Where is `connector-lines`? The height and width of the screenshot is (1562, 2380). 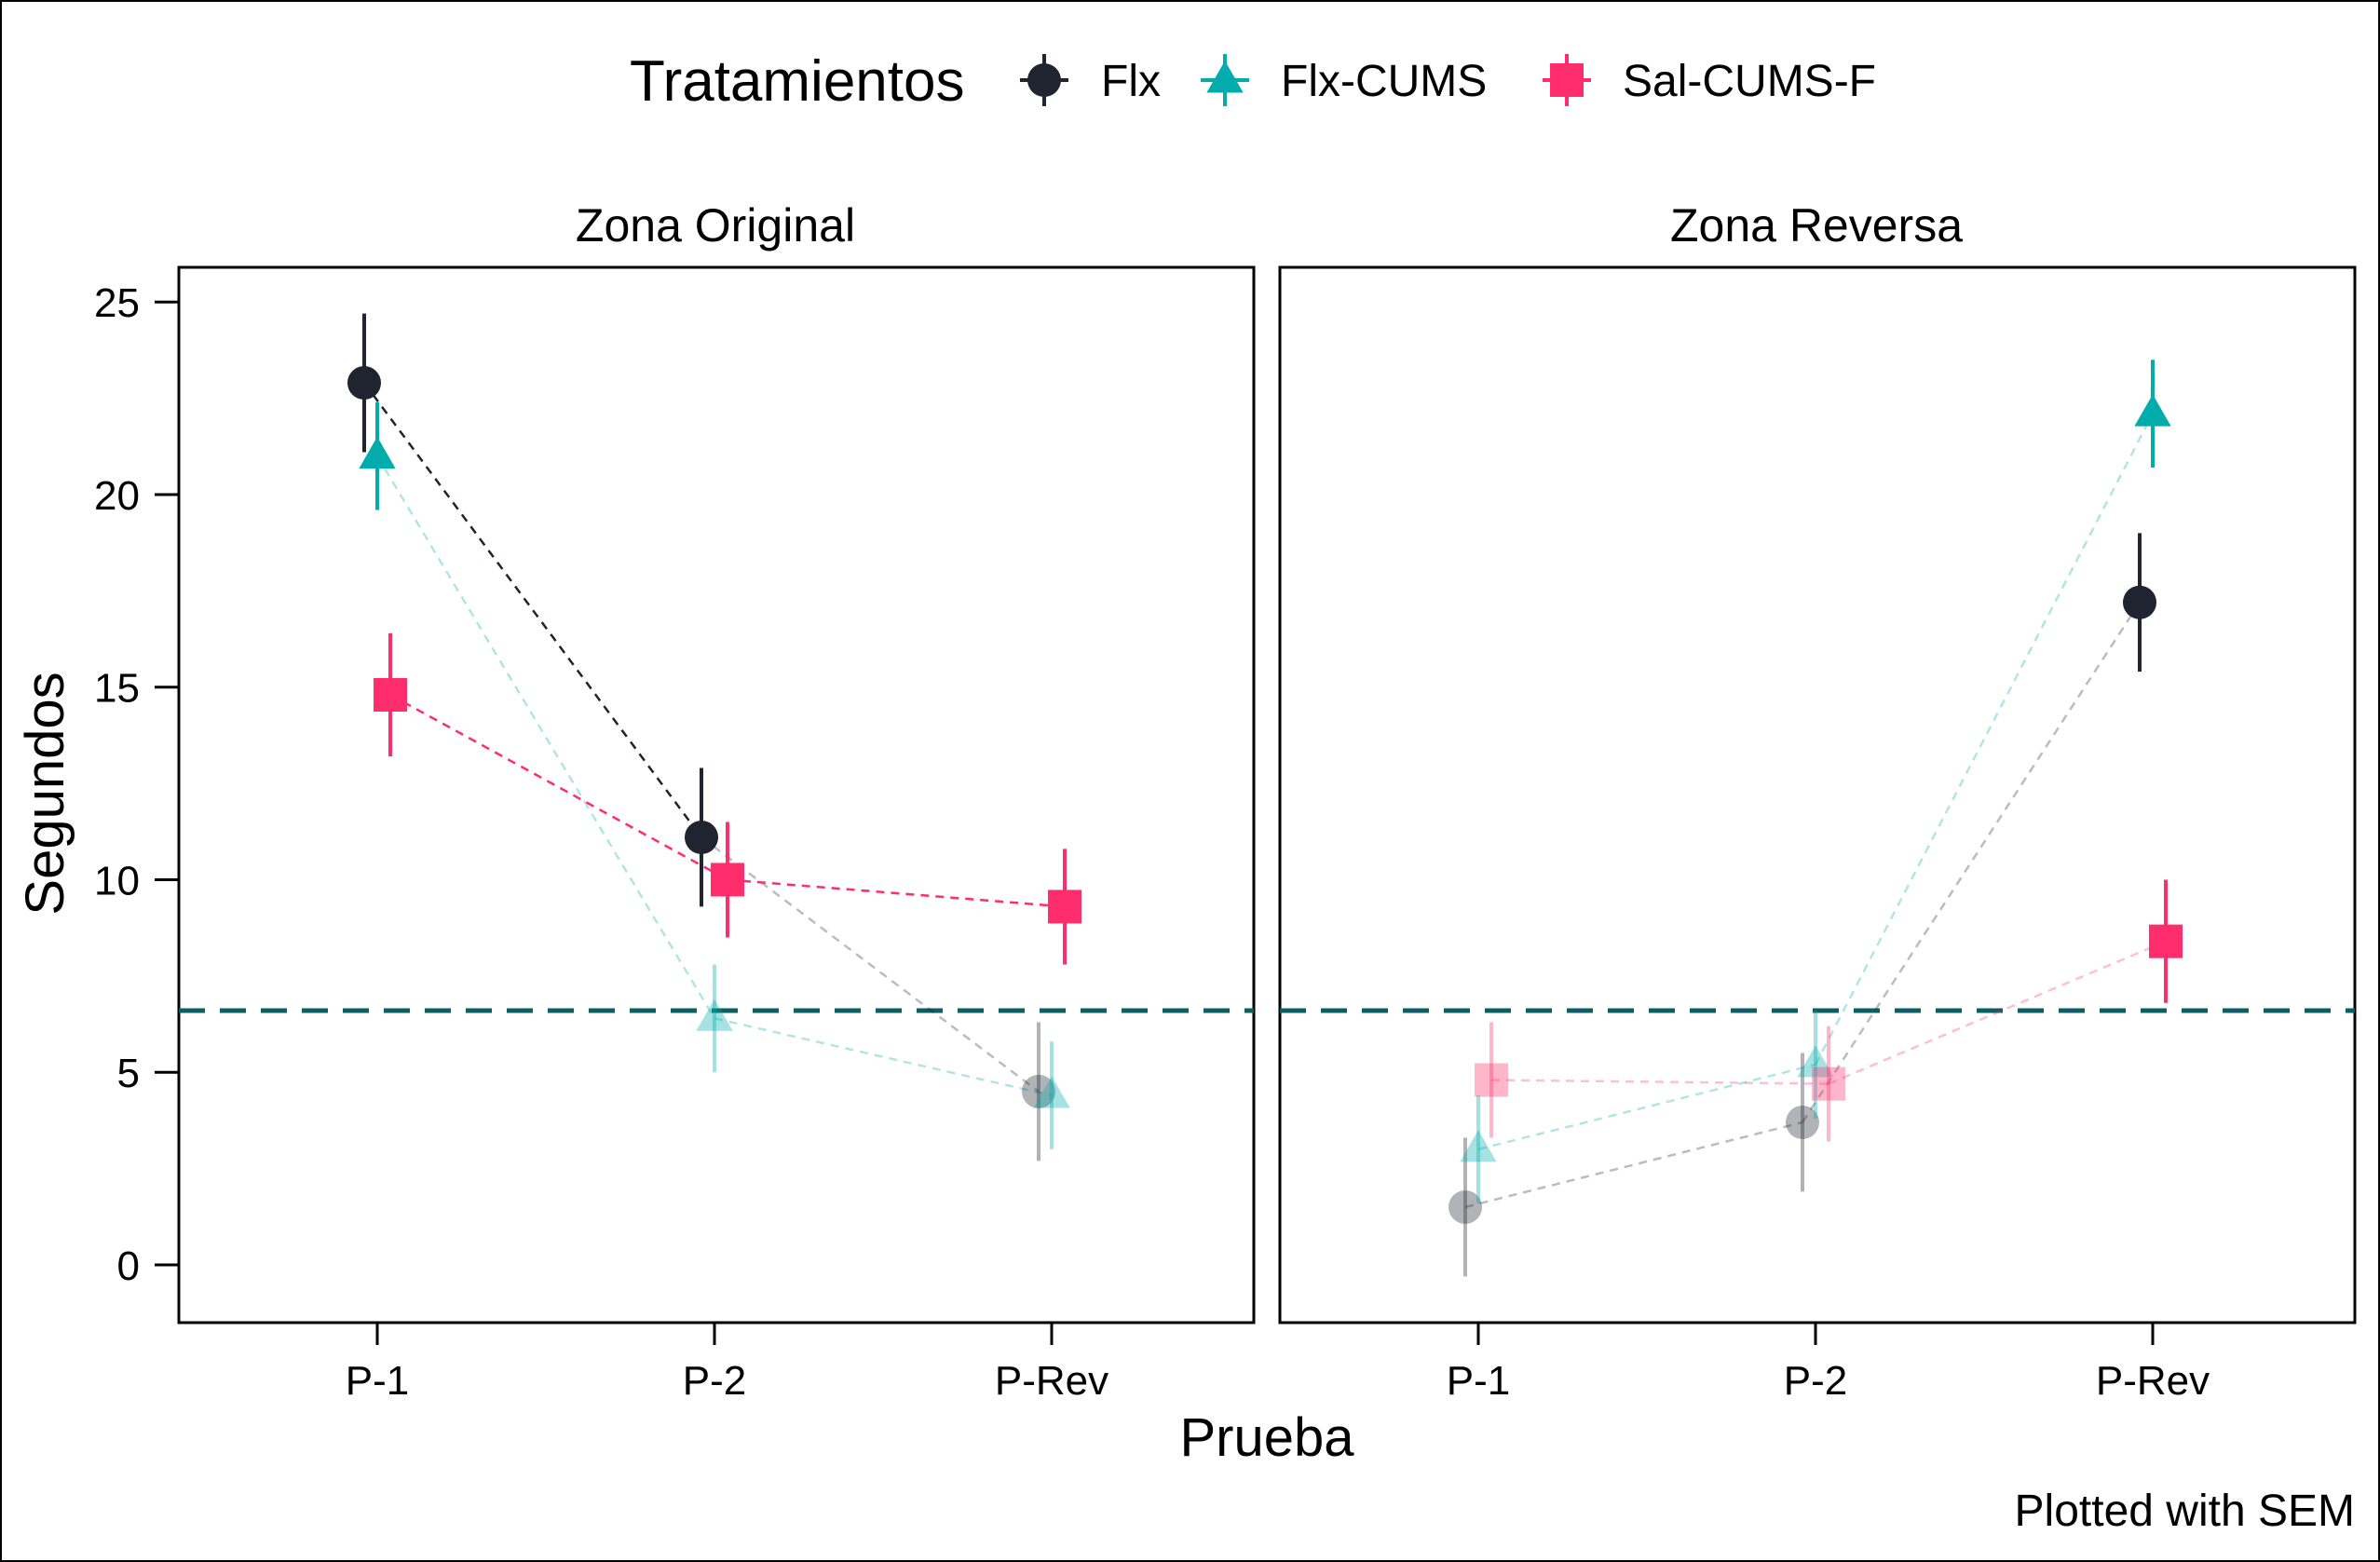
connector-lines is located at coordinates (714, 739).